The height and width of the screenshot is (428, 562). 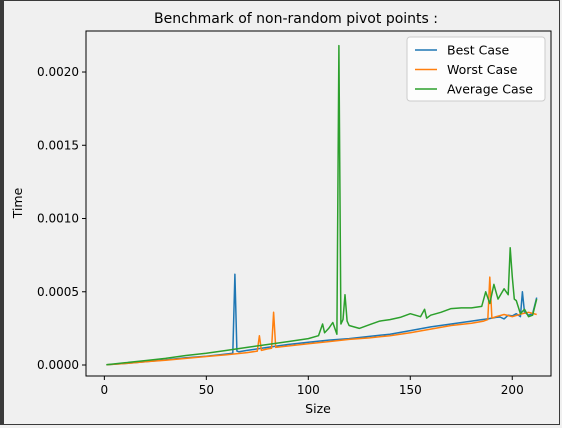 What do you see at coordinates (308, 390) in the screenshot?
I see `x-tick-label: 100` at bounding box center [308, 390].